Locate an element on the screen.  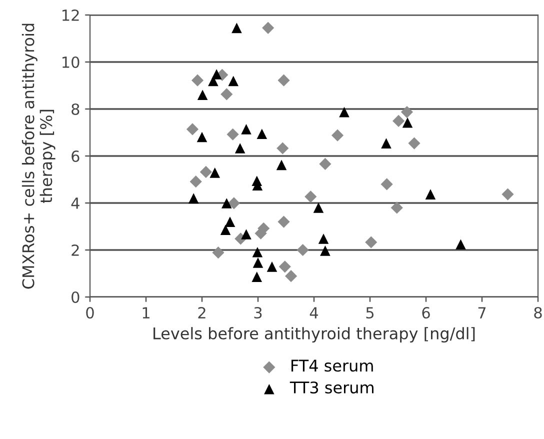
y-tick-label: 2 is located at coordinates (75, 250).